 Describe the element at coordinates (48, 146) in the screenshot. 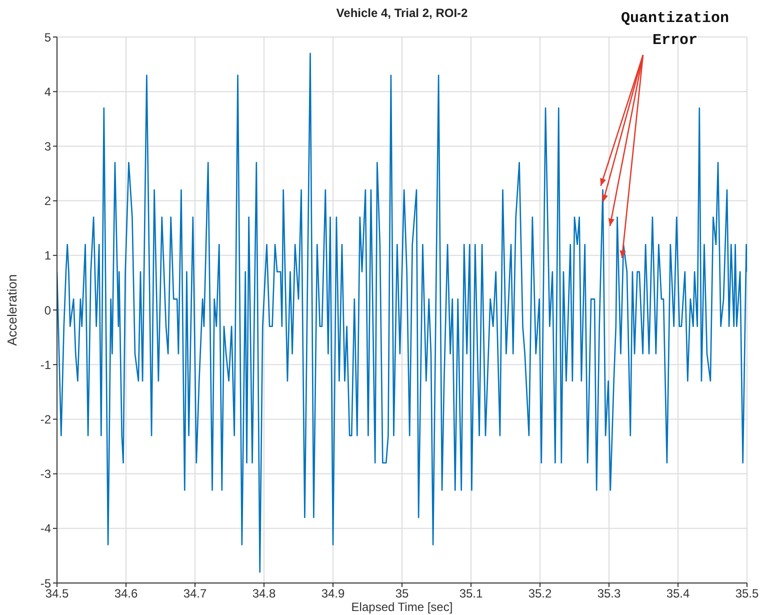

I see `y-tick-label: 3` at that location.